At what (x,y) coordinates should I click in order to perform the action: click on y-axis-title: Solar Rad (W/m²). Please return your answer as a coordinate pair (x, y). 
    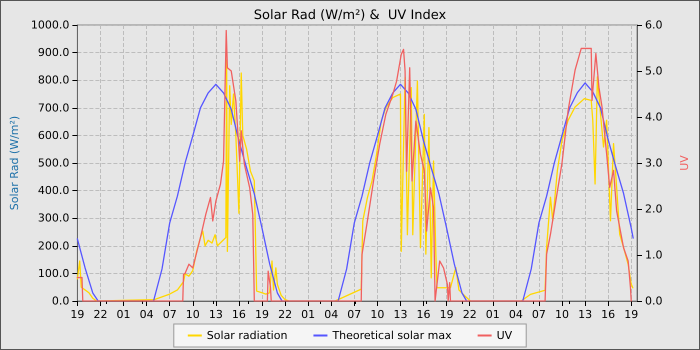
    Looking at the image, I should click on (14, 163).